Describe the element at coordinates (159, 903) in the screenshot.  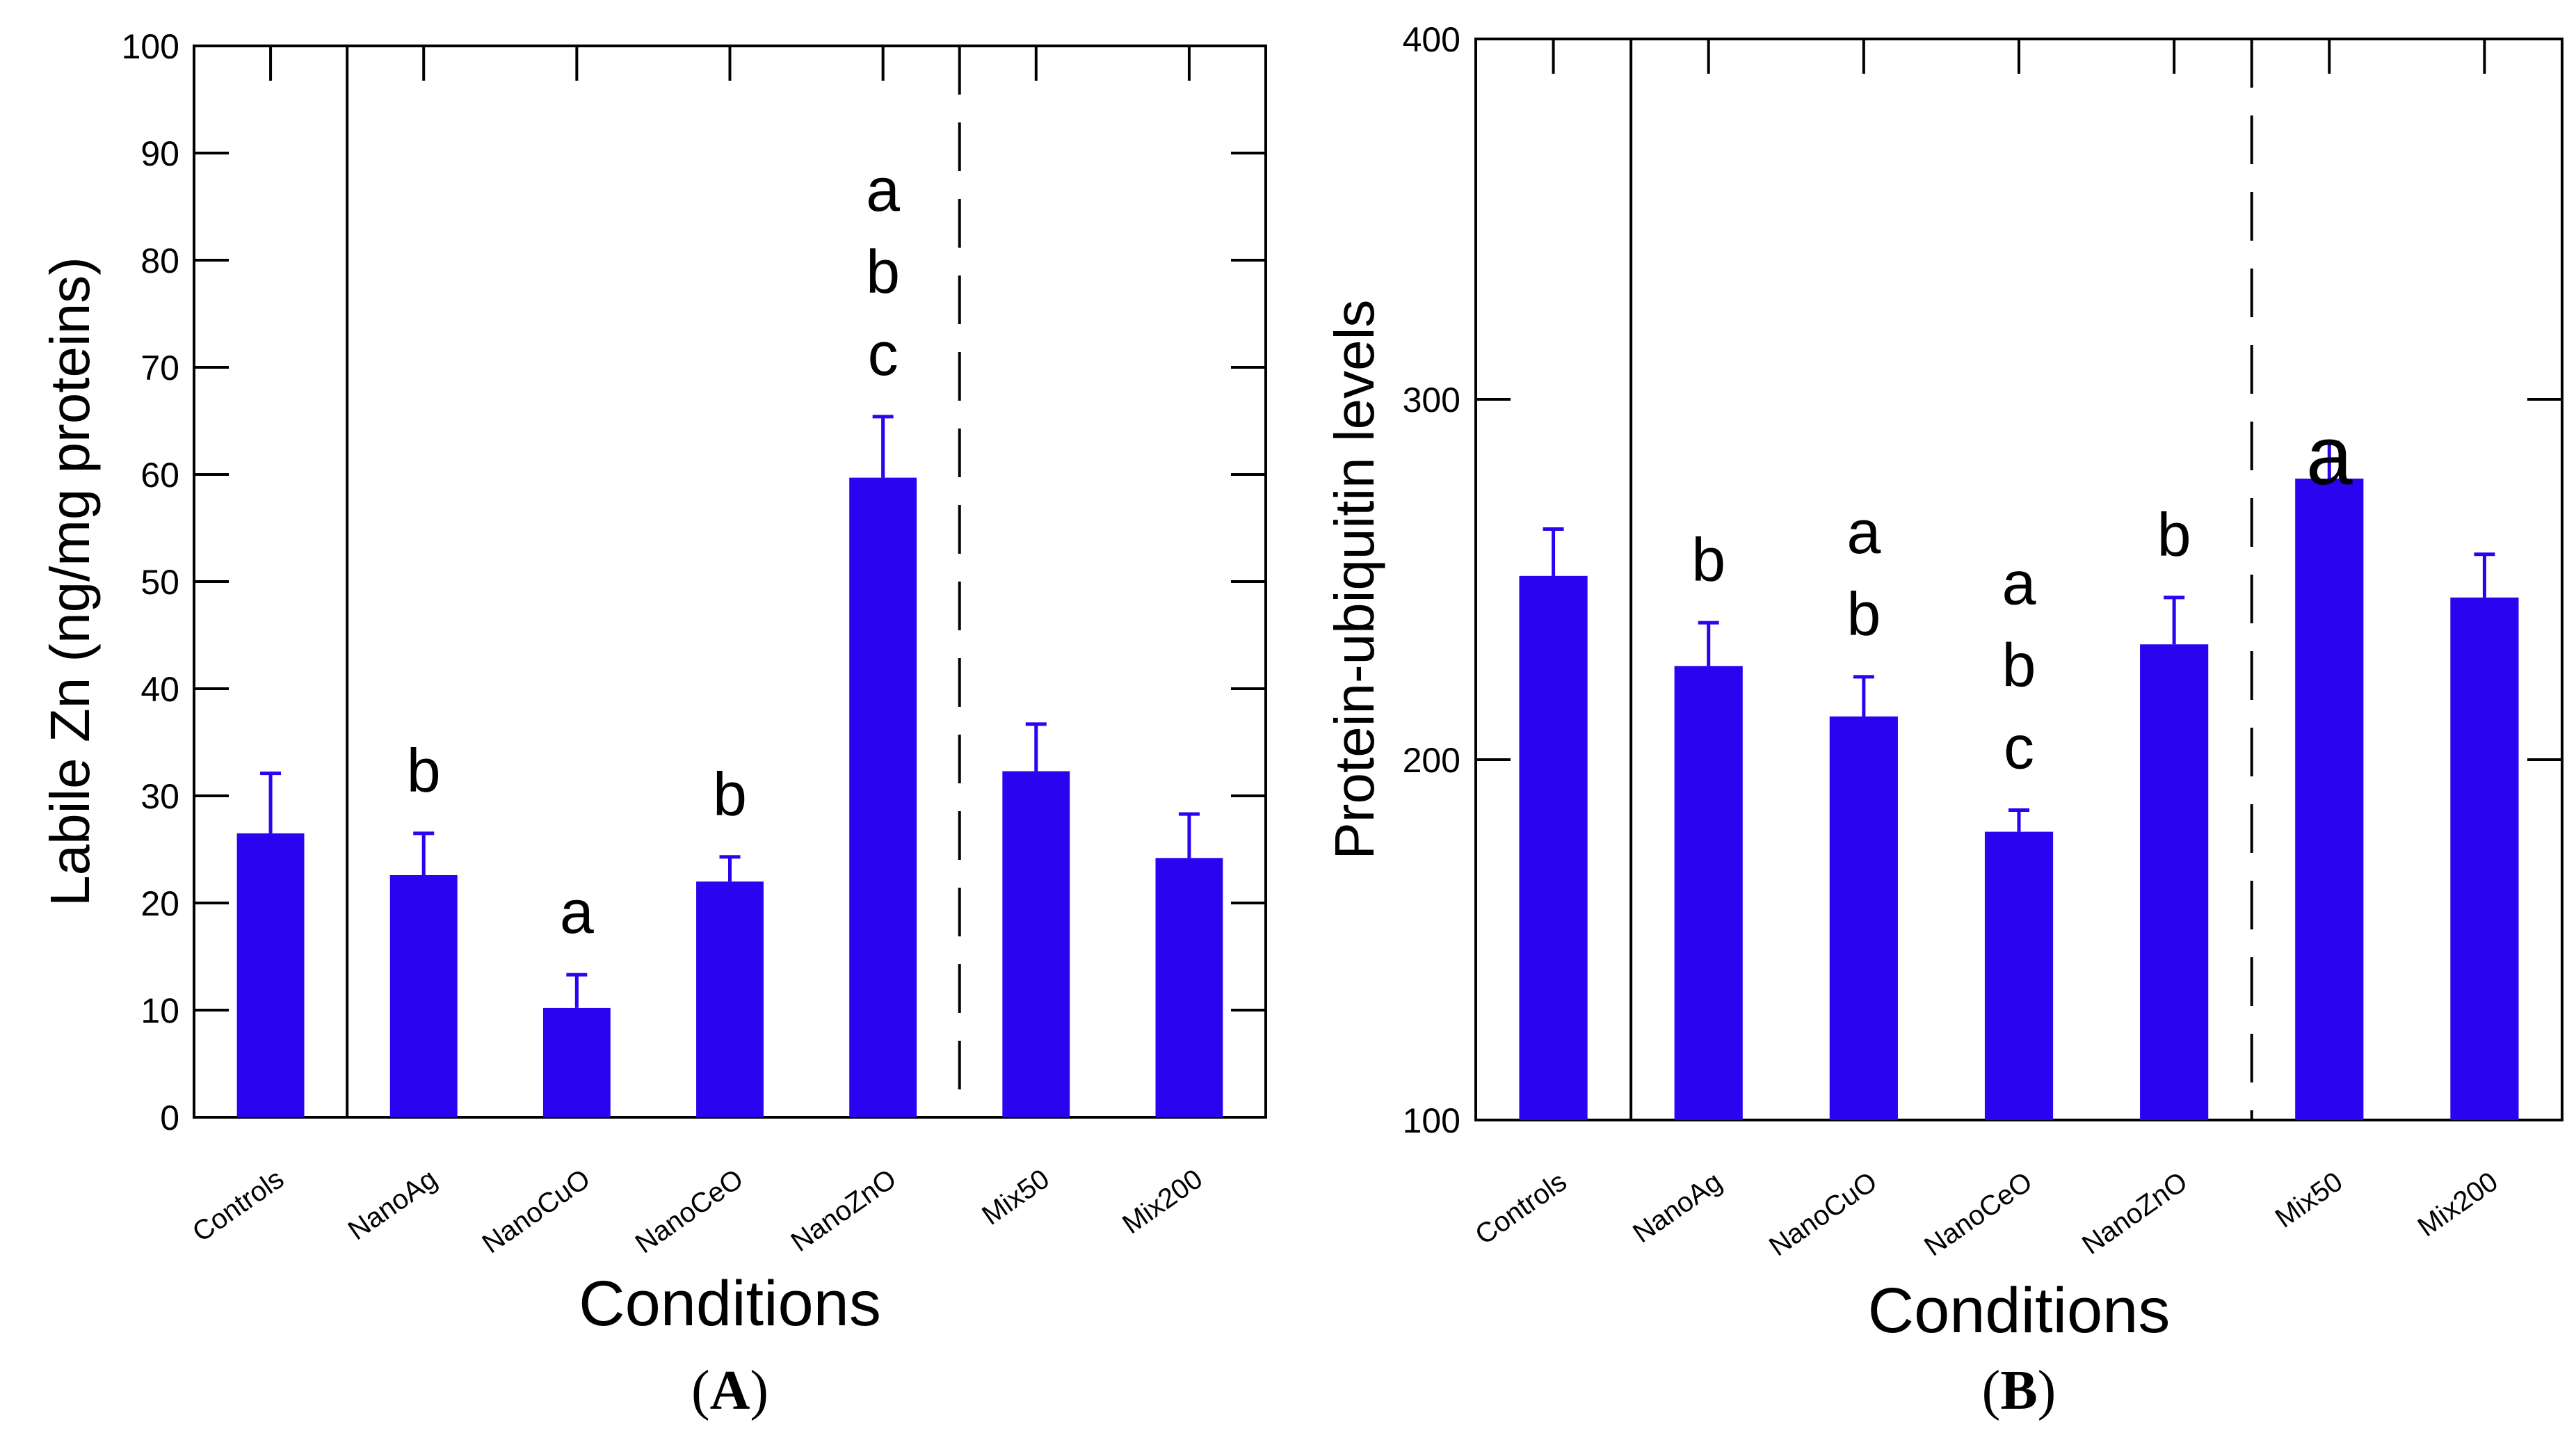
I see `chart-a-ytick-label: 20` at that location.